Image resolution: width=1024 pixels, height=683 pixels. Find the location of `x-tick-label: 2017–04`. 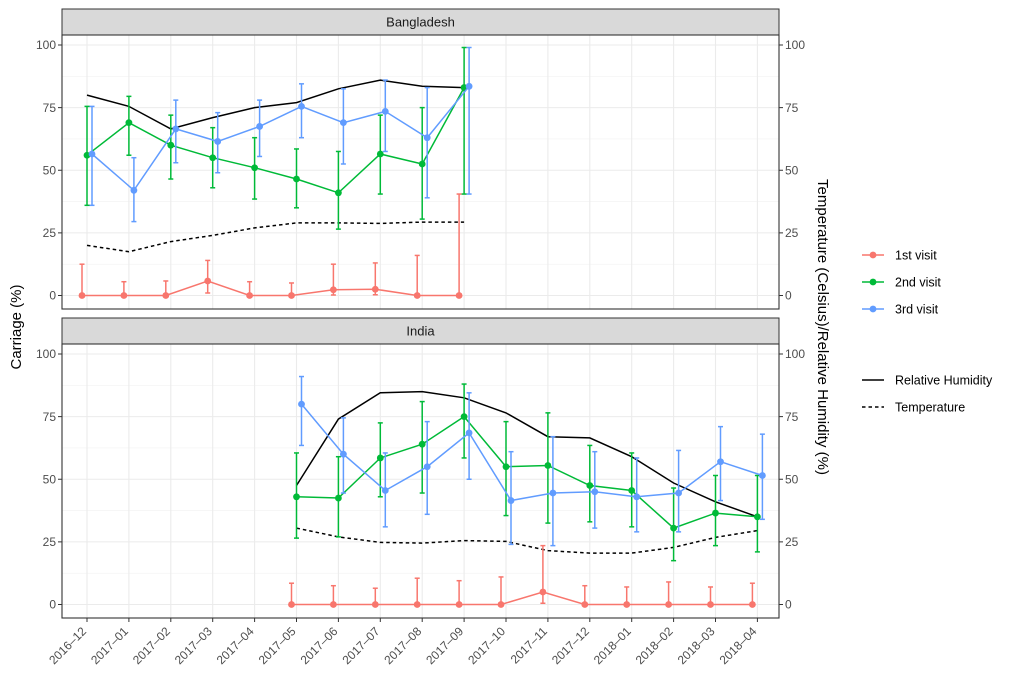

x-tick-label: 2017–04 is located at coordinates (235, 645).